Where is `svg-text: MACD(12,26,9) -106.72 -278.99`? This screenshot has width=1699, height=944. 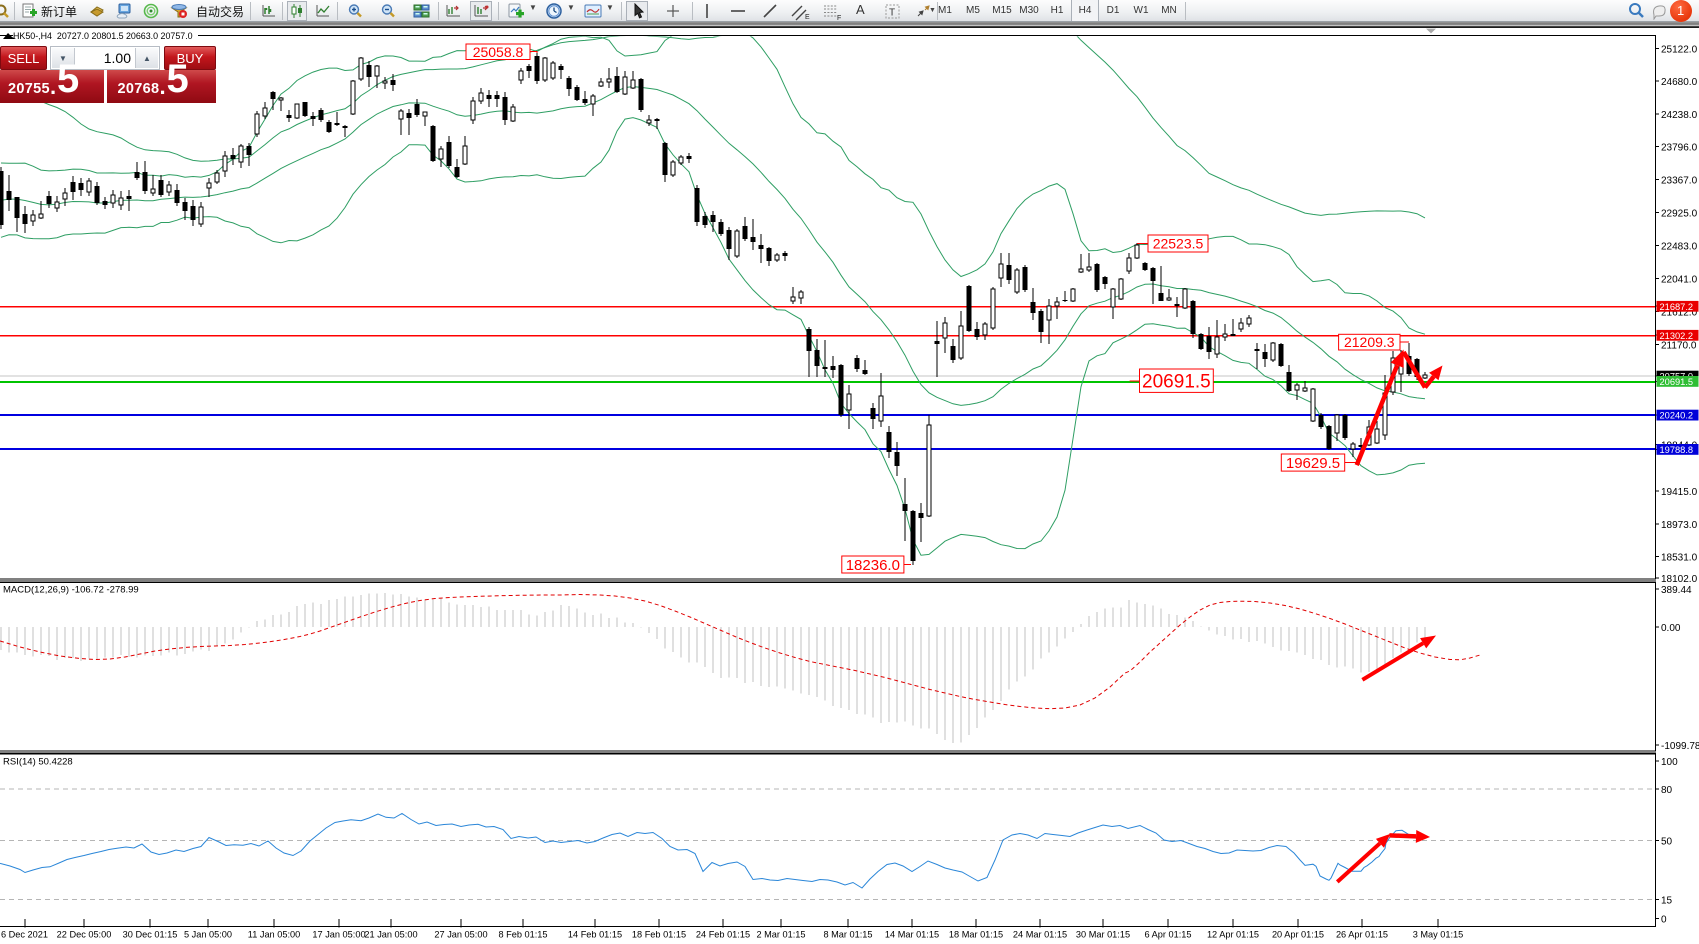
svg-text: MACD(12,26,9) -106.72 -278.99 is located at coordinates (71, 590).